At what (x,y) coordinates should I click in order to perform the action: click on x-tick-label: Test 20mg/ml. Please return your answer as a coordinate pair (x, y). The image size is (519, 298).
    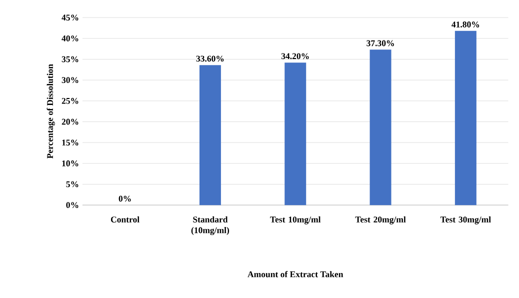
    Looking at the image, I should click on (380, 220).